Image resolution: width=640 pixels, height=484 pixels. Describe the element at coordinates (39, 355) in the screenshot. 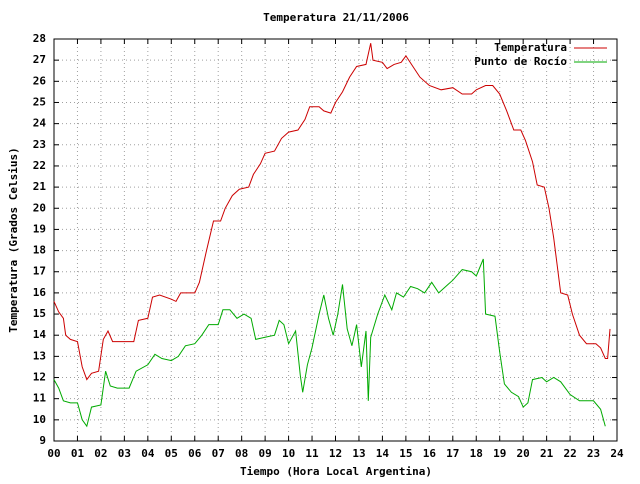

I see `y-tick-label: 13` at that location.